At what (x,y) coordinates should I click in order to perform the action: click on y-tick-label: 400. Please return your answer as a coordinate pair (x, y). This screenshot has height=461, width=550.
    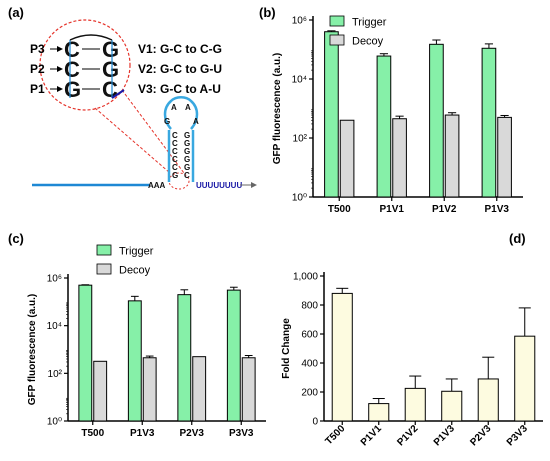
    Looking at the image, I should click on (309, 364).